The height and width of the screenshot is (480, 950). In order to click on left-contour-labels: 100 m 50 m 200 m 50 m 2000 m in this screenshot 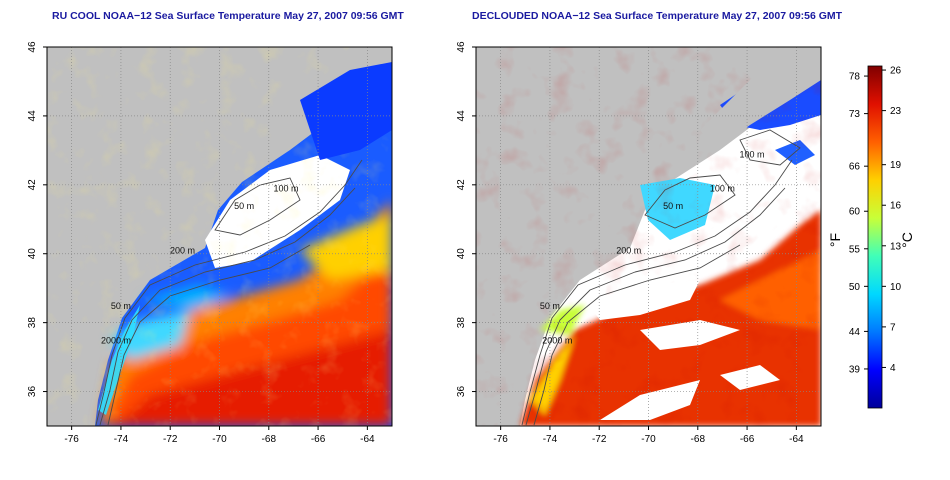, I will do `click(200, 265)`.